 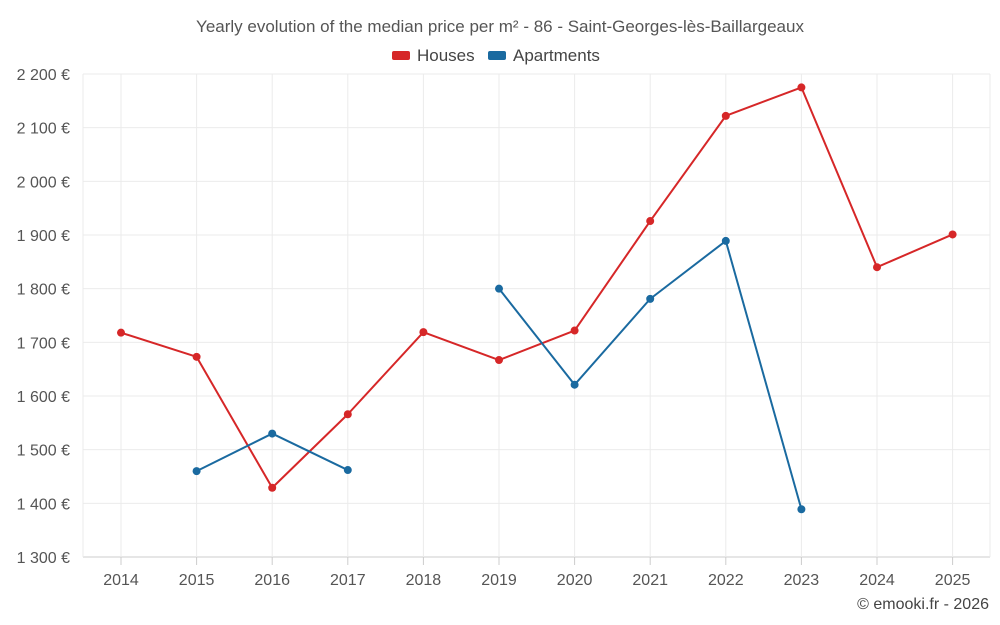 What do you see at coordinates (348, 580) in the screenshot?
I see `x-tick-label: 2017` at bounding box center [348, 580].